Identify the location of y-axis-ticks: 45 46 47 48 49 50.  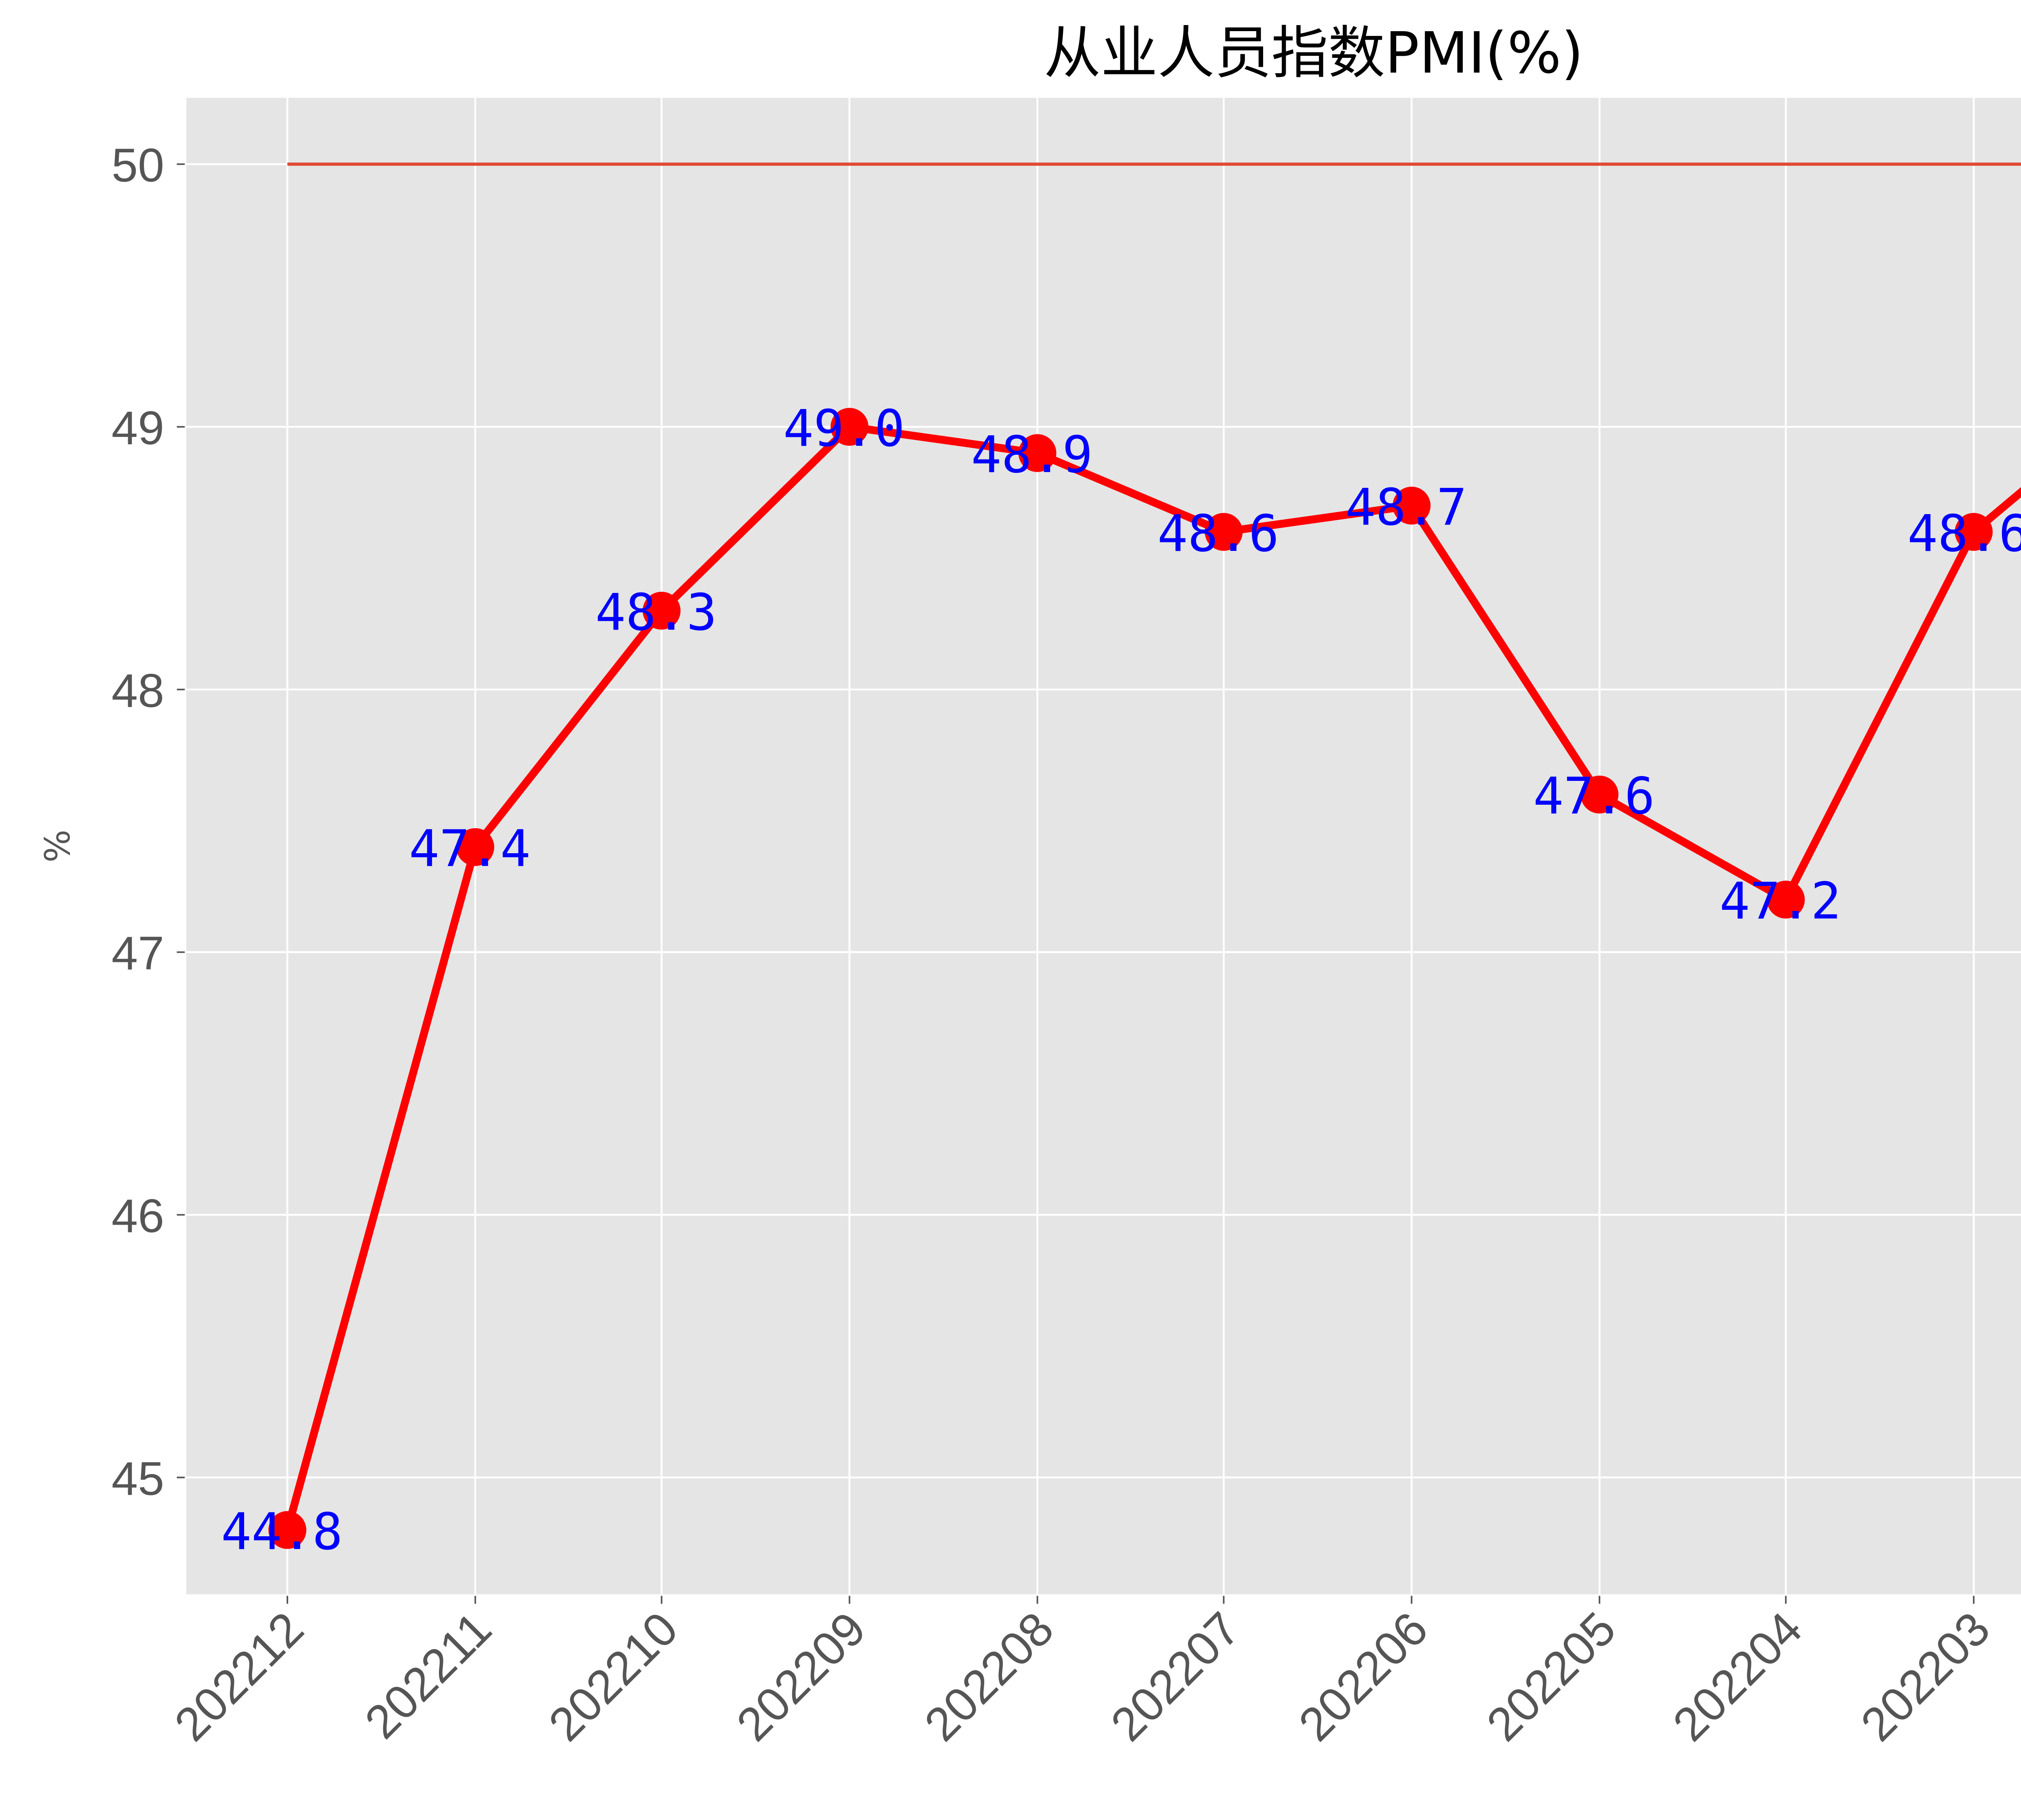
(148, 822).